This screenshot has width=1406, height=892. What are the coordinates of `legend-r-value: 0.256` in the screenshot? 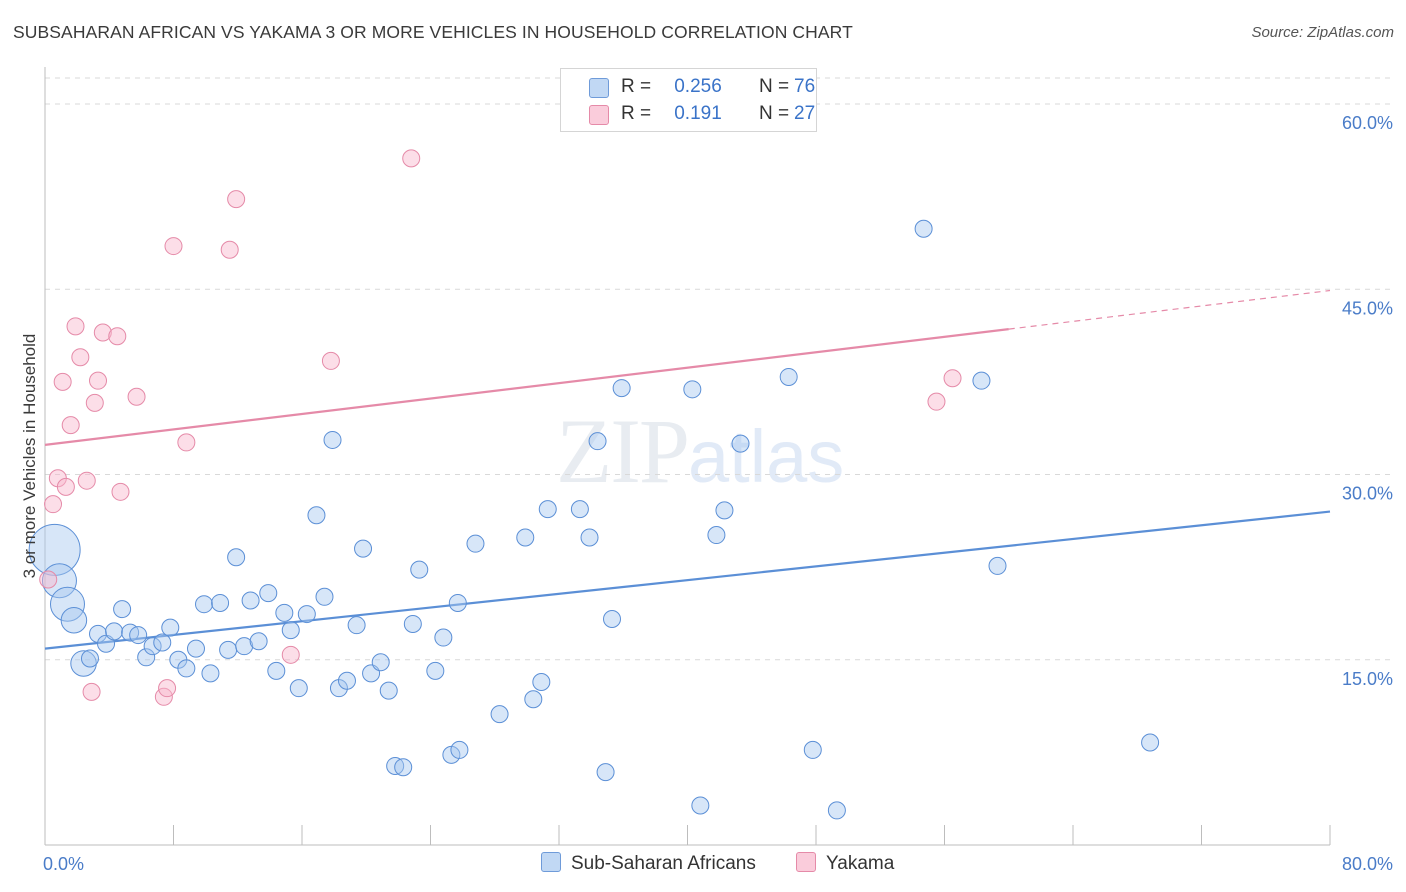 It's located at (698, 86).